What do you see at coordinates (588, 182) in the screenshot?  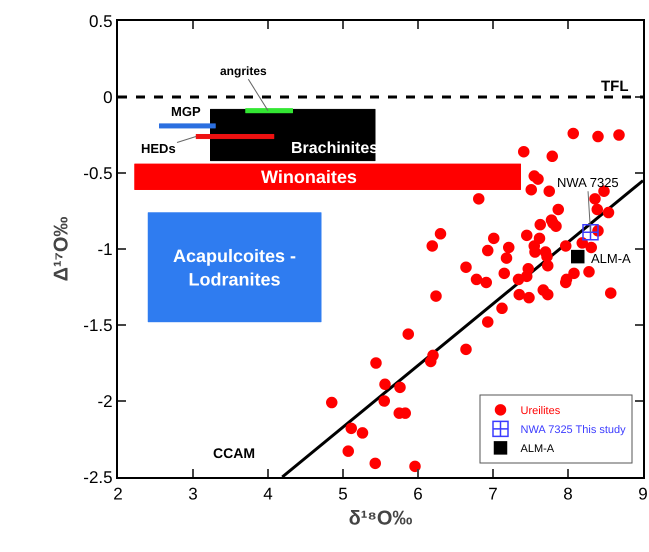 I see `annotation: NWA 7325` at bounding box center [588, 182].